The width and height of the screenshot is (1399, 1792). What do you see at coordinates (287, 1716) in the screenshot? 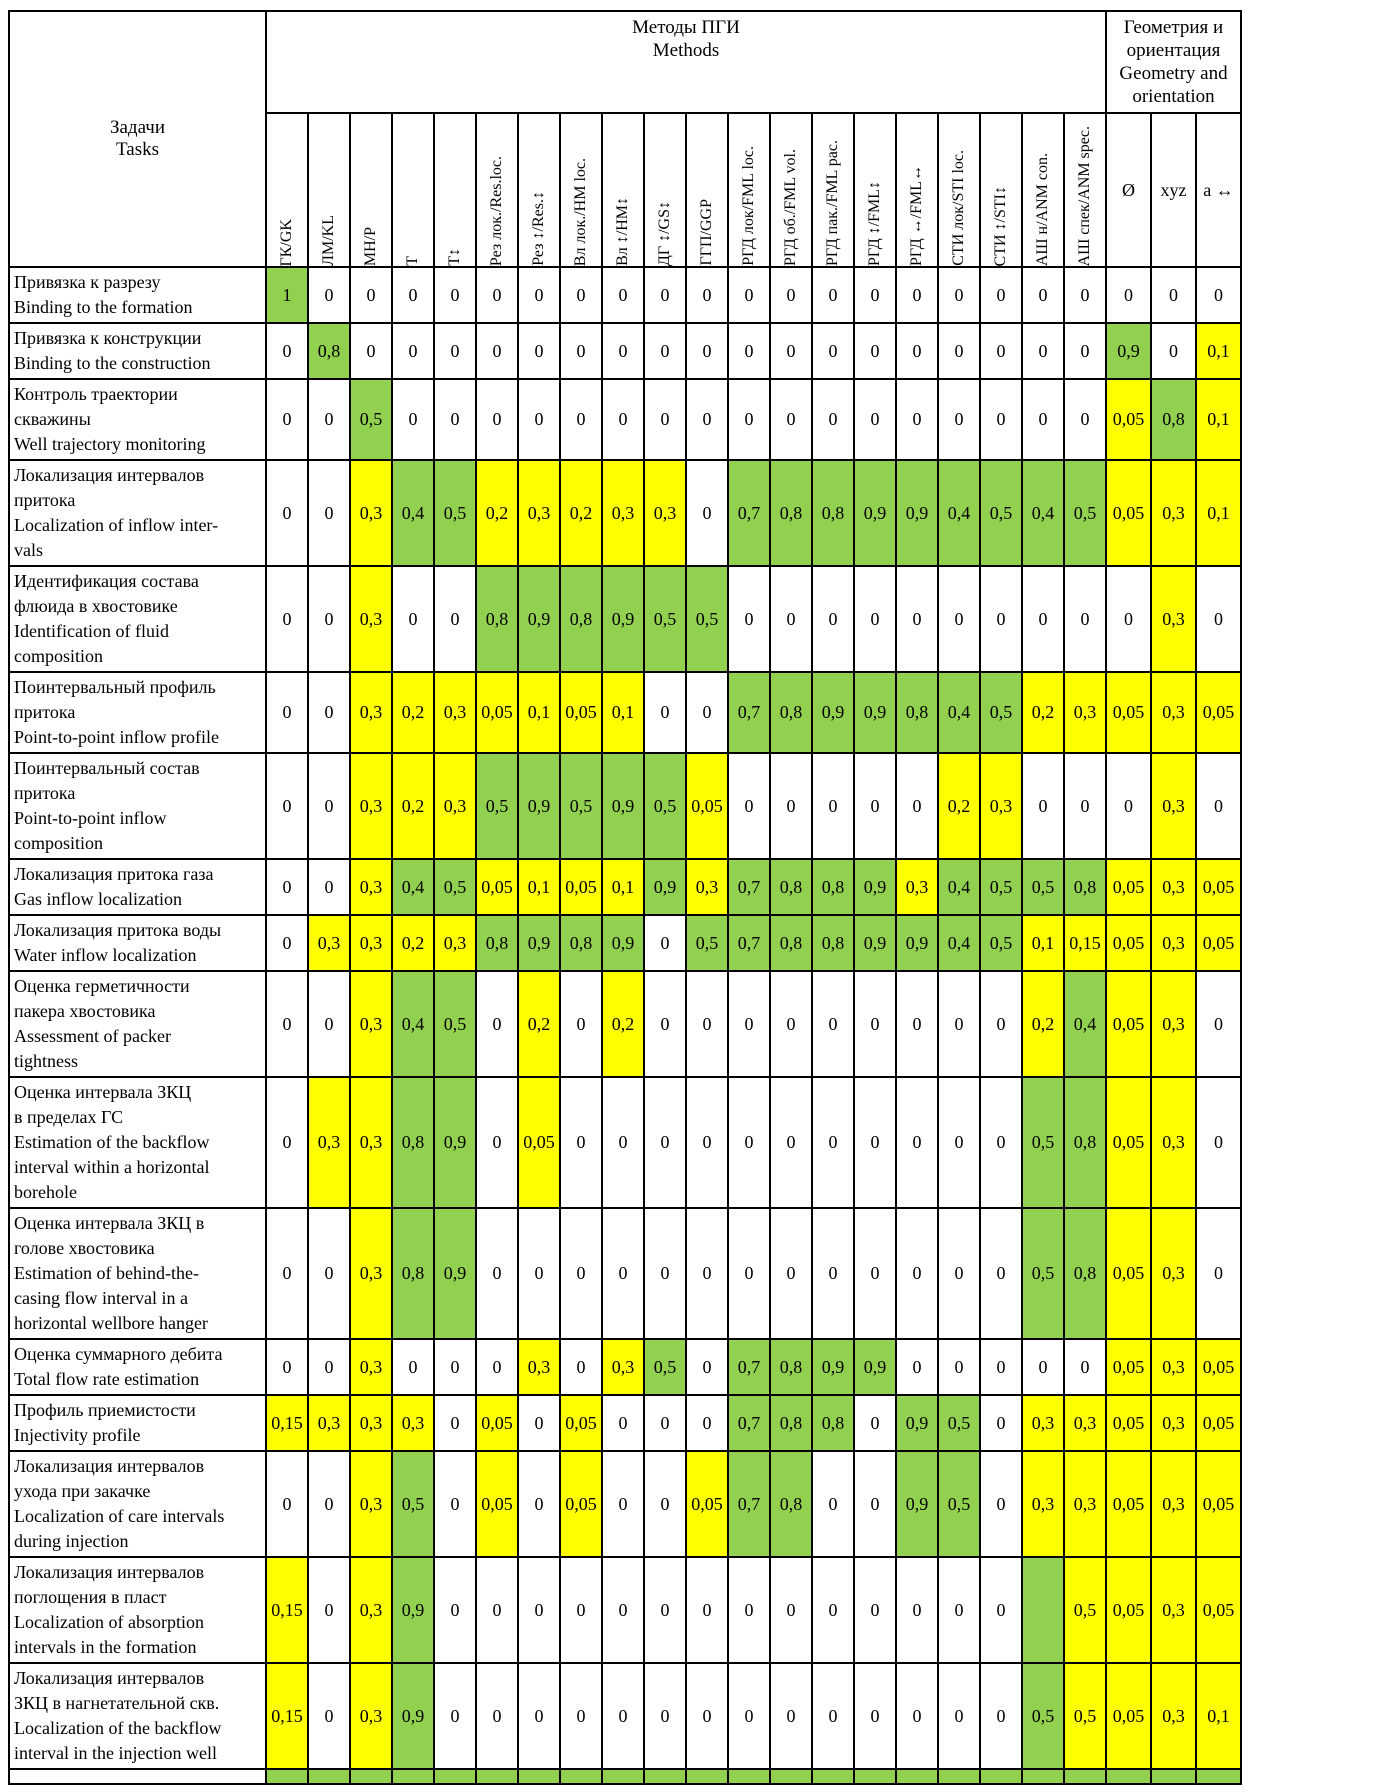
I see `matrix-cell: 0,15` at bounding box center [287, 1716].